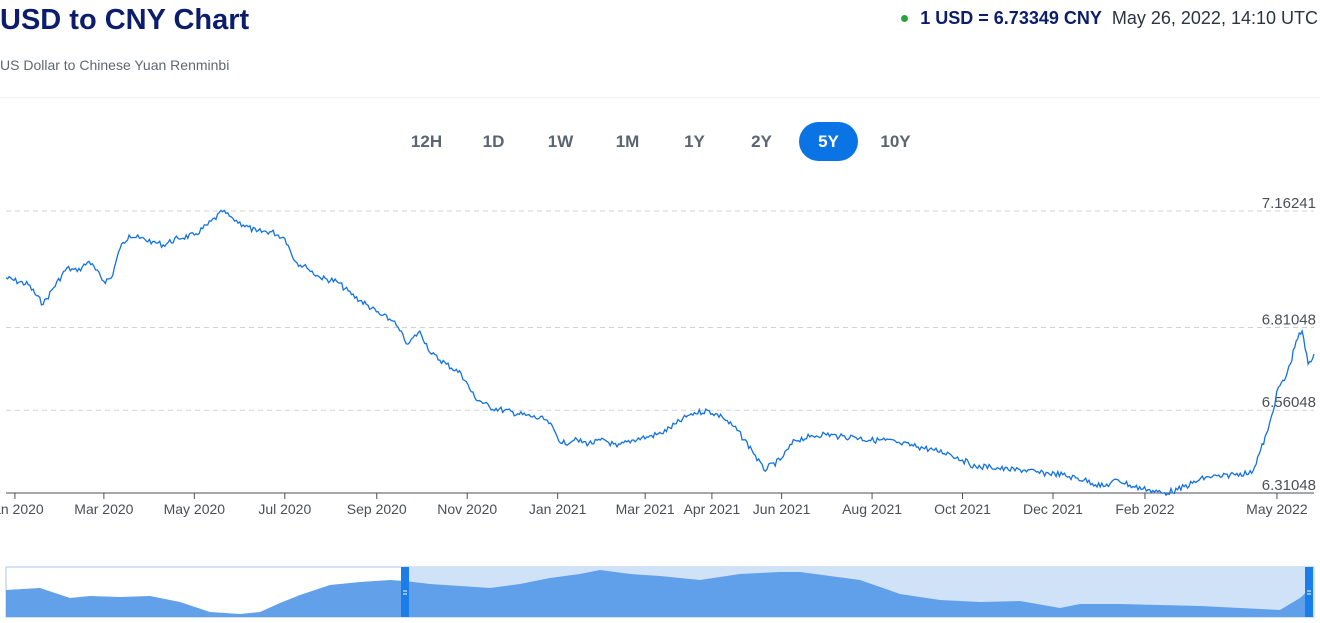 This screenshot has width=1320, height=623. Describe the element at coordinates (711, 509) in the screenshot. I see `x-tick-label: Apr 2021` at that location.